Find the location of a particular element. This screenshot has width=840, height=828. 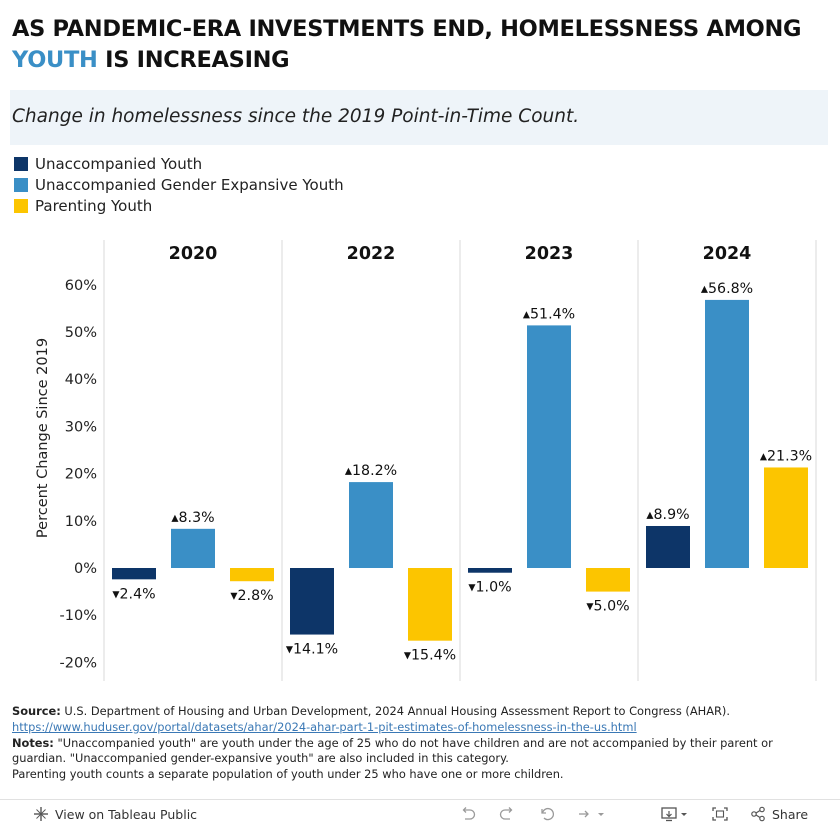

subtitle-band is located at coordinates (419, 117).